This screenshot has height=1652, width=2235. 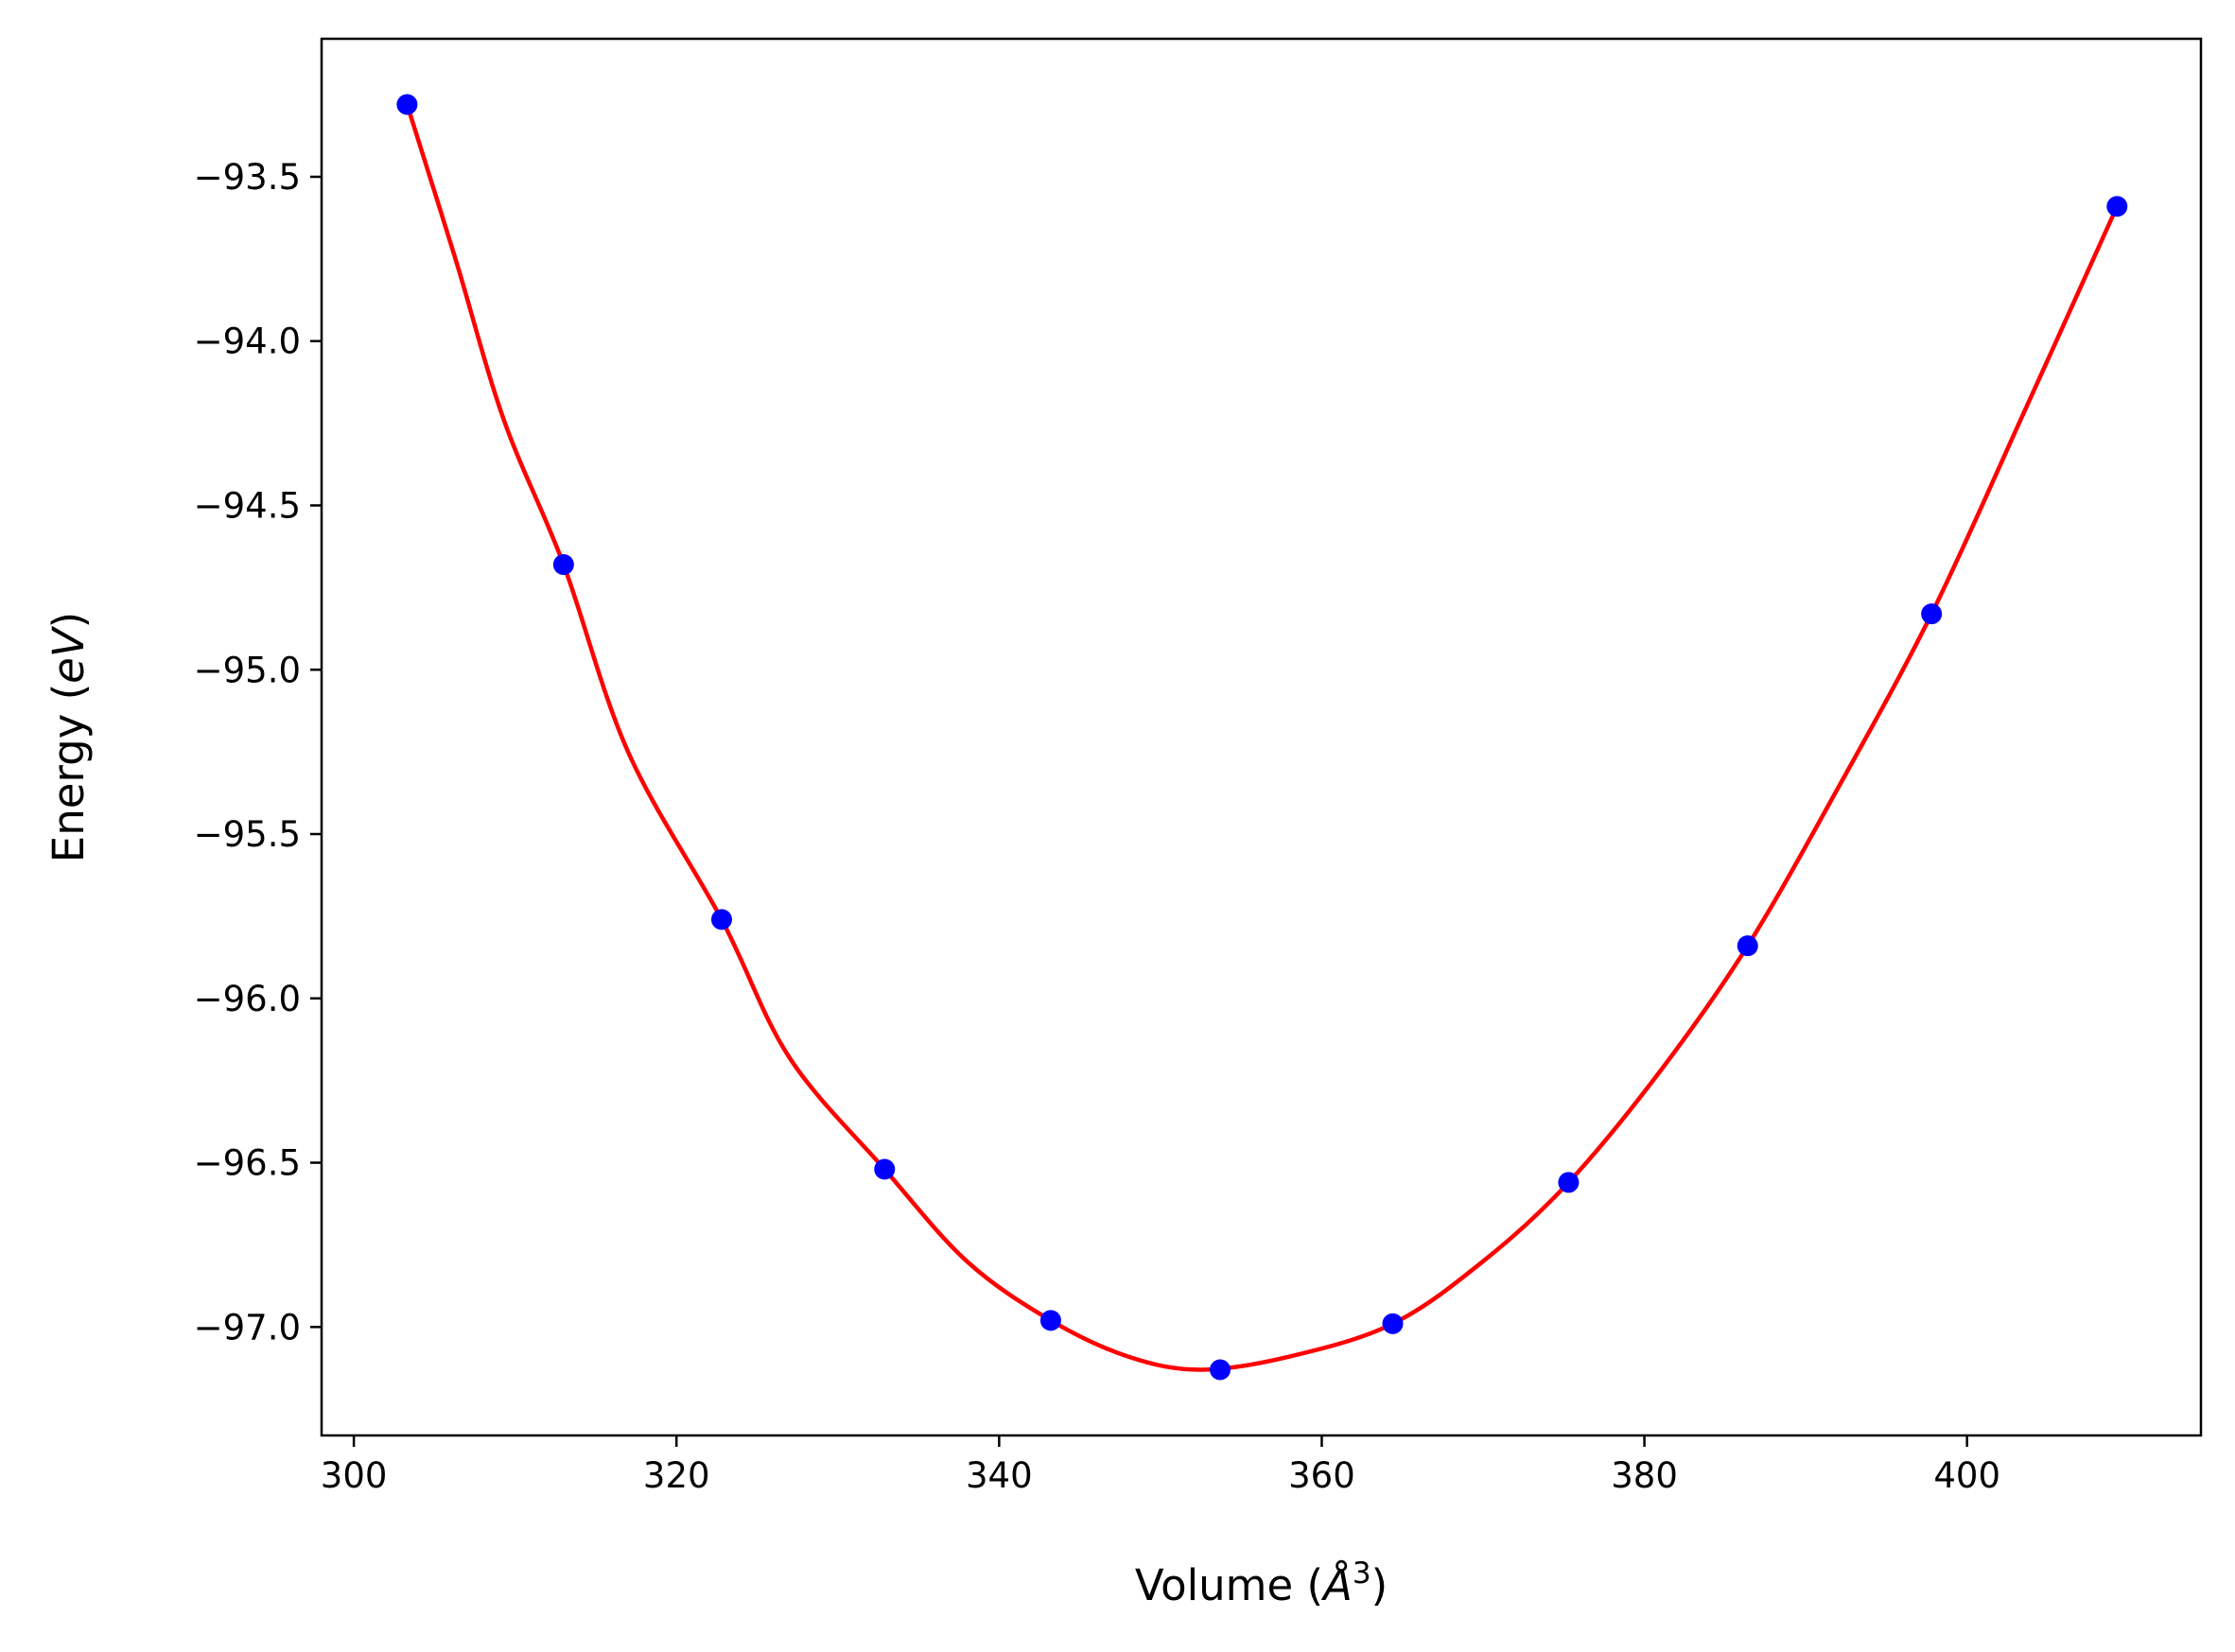 I want to click on y-tick-label: −94.5, so click(x=247, y=505).